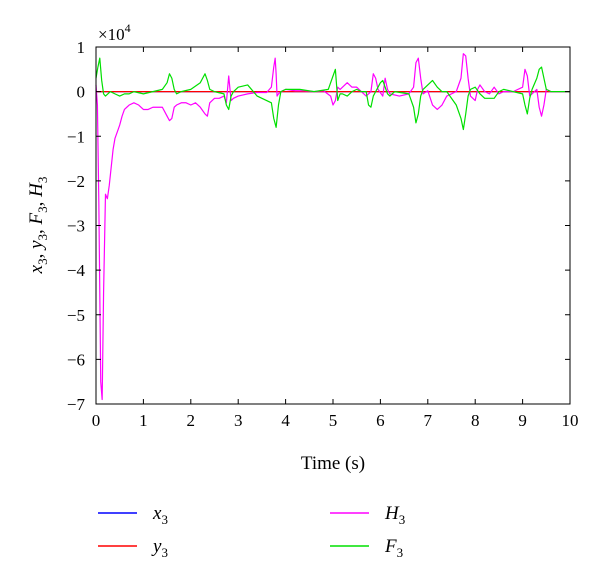 The height and width of the screenshot is (571, 600). Describe the element at coordinates (570, 420) in the screenshot. I see `x-tick-label: 10` at that location.